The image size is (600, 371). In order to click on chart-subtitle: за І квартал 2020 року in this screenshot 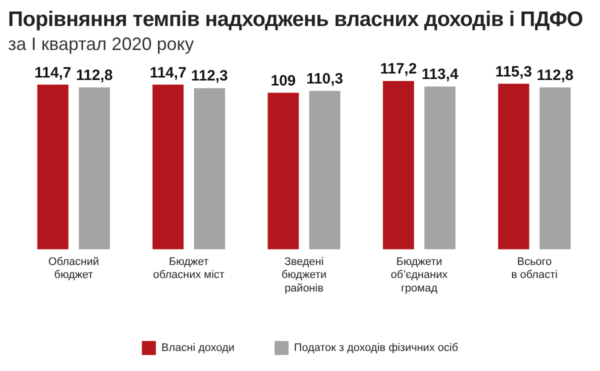, I will do `click(101, 44)`.